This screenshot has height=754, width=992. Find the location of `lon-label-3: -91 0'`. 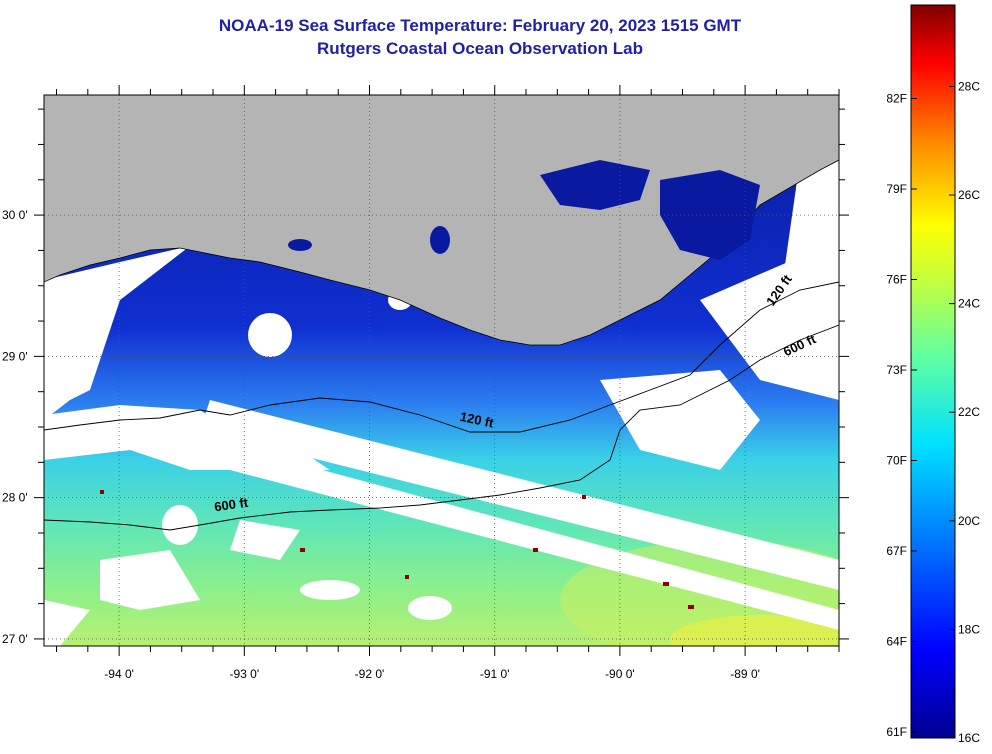

lon-label-3: -91 0' is located at coordinates (495, 674).